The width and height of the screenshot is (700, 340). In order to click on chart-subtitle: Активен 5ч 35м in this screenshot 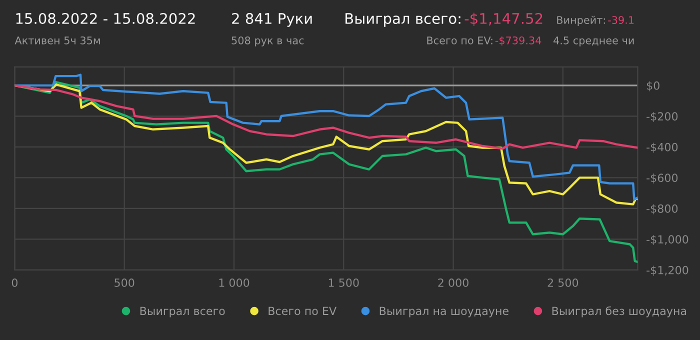, I will do `click(57, 40)`.